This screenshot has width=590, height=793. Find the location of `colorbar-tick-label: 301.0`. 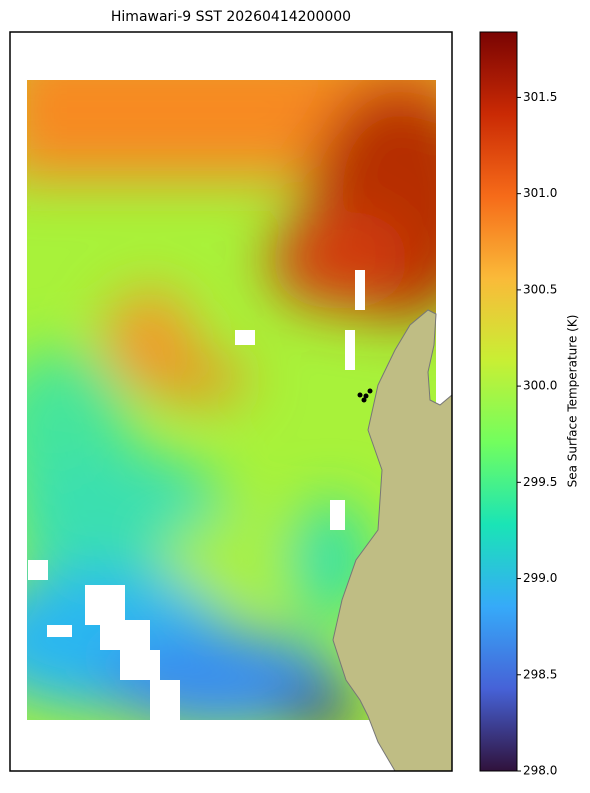

colorbar-tick-label: 301.0 is located at coordinates (540, 193).